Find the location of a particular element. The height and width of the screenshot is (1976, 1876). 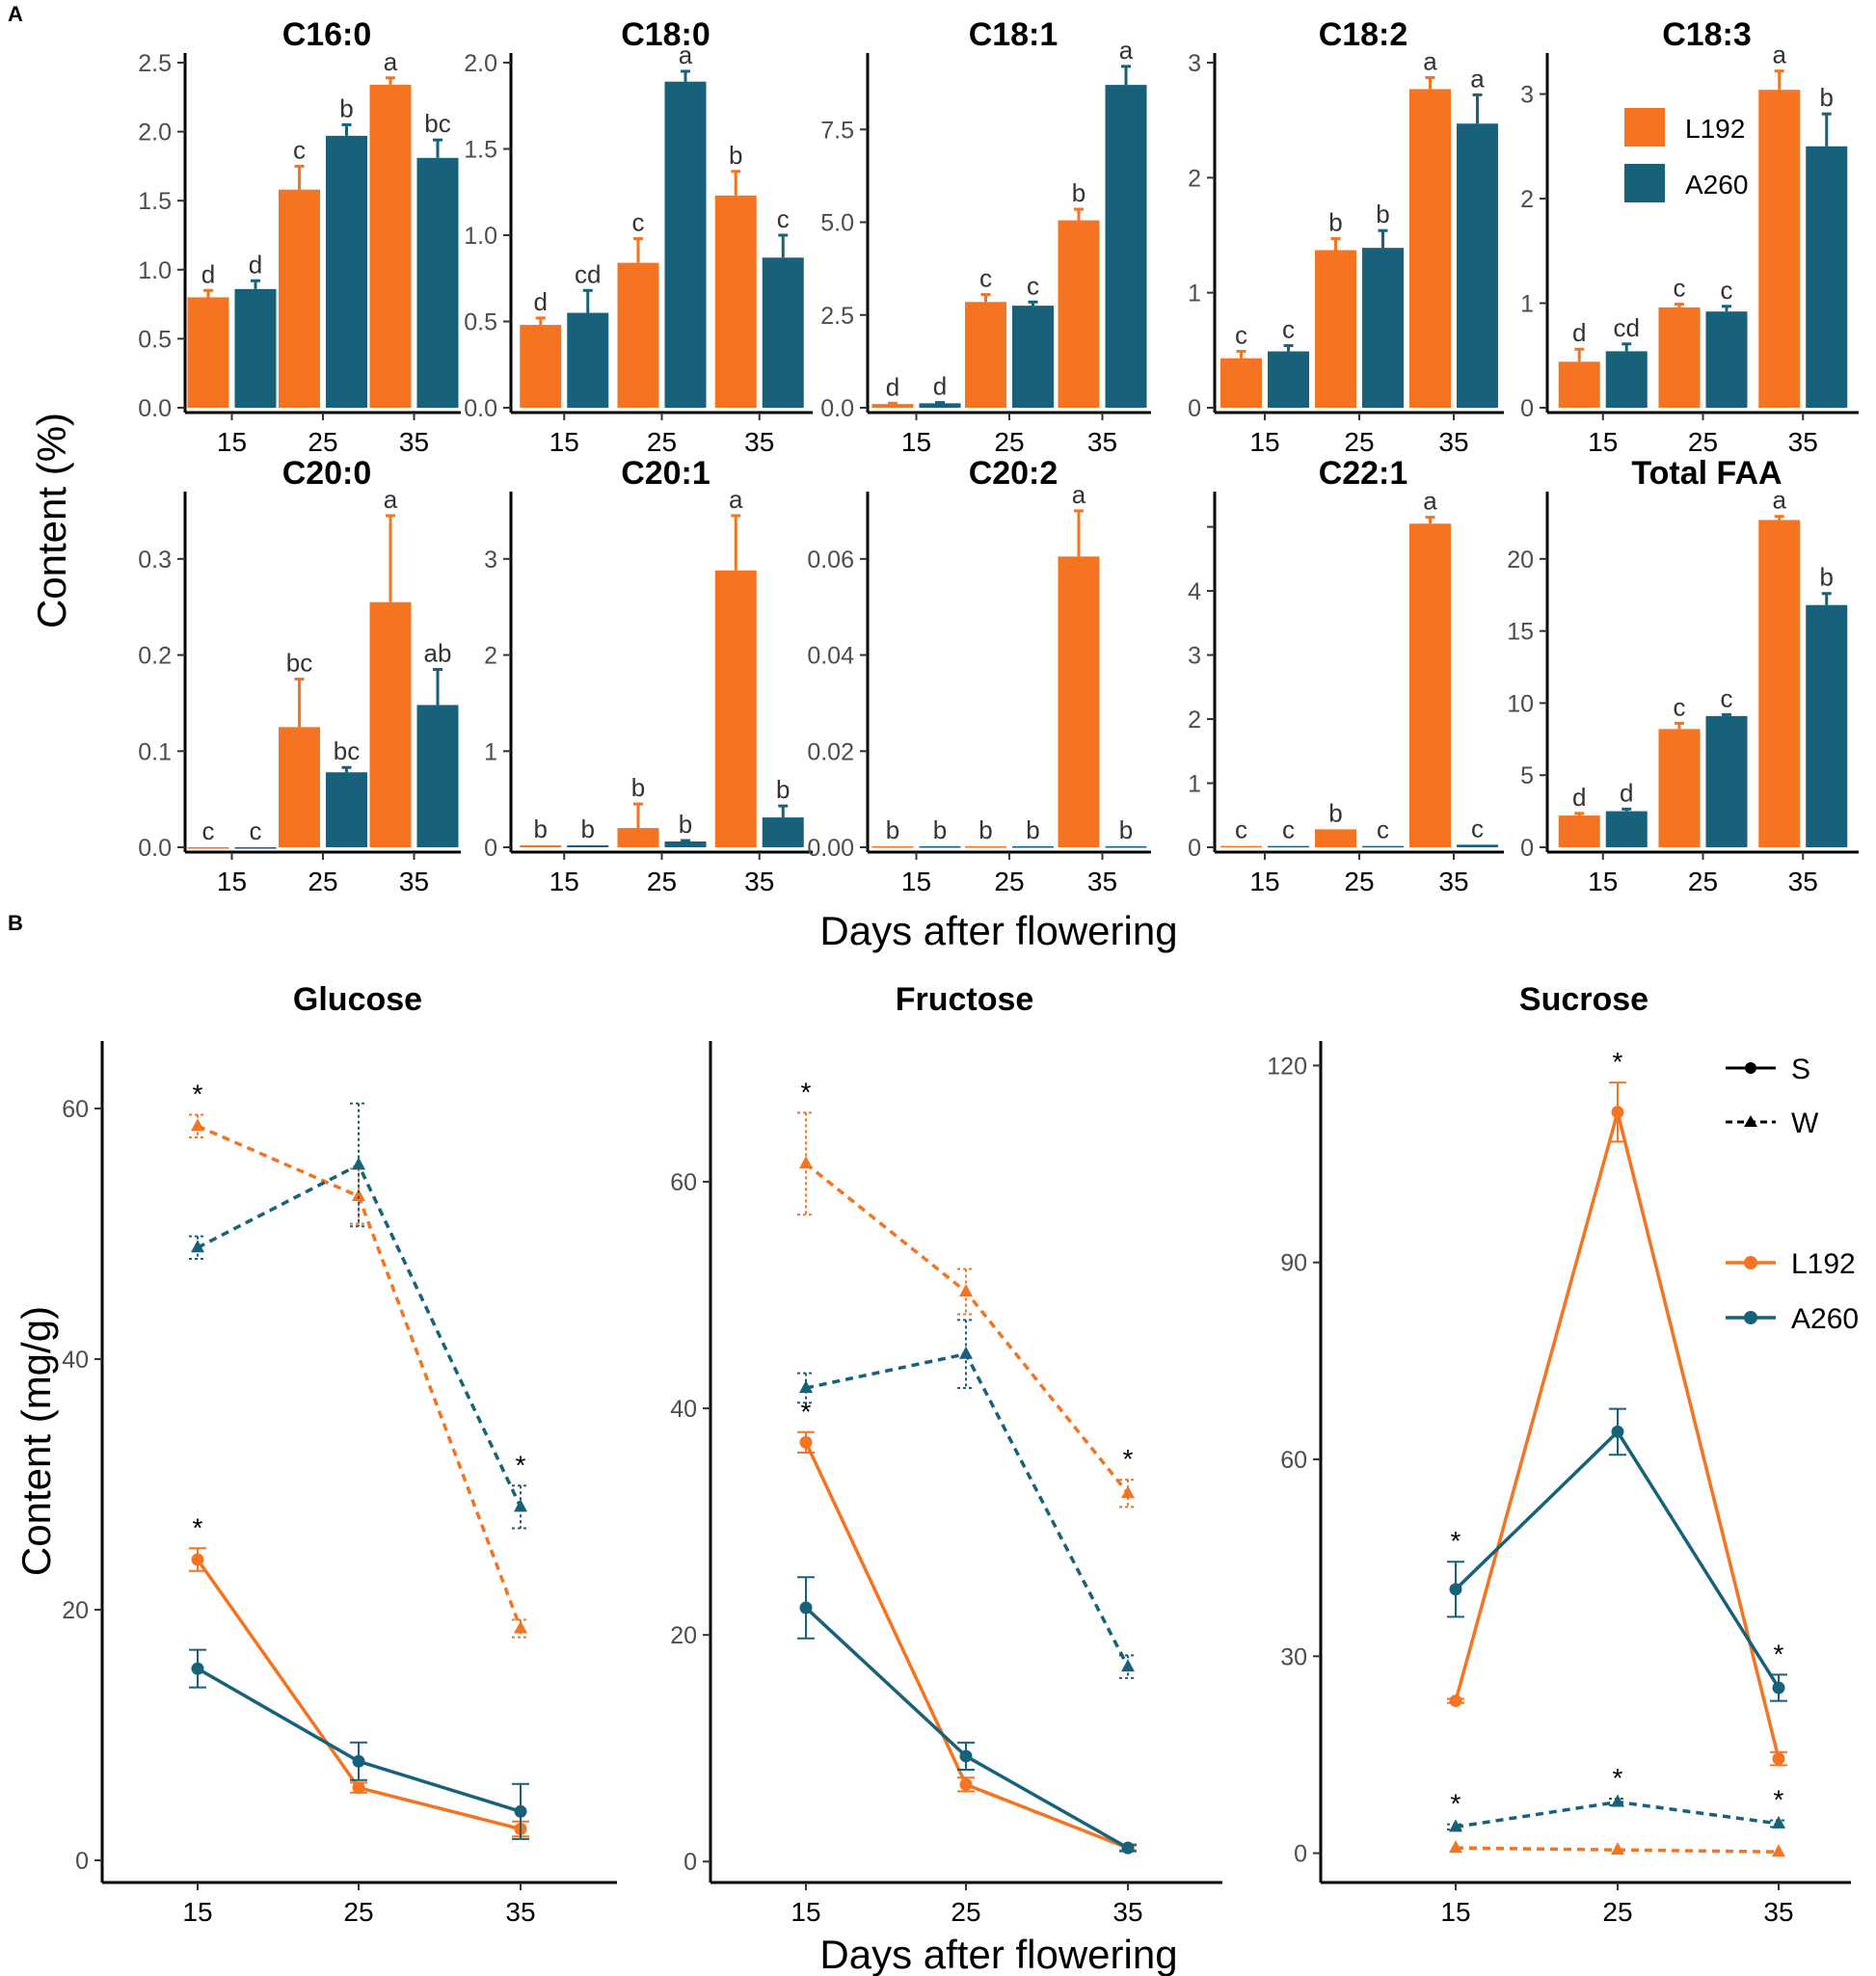

y-tick-label: 1.0 is located at coordinates (155, 270).